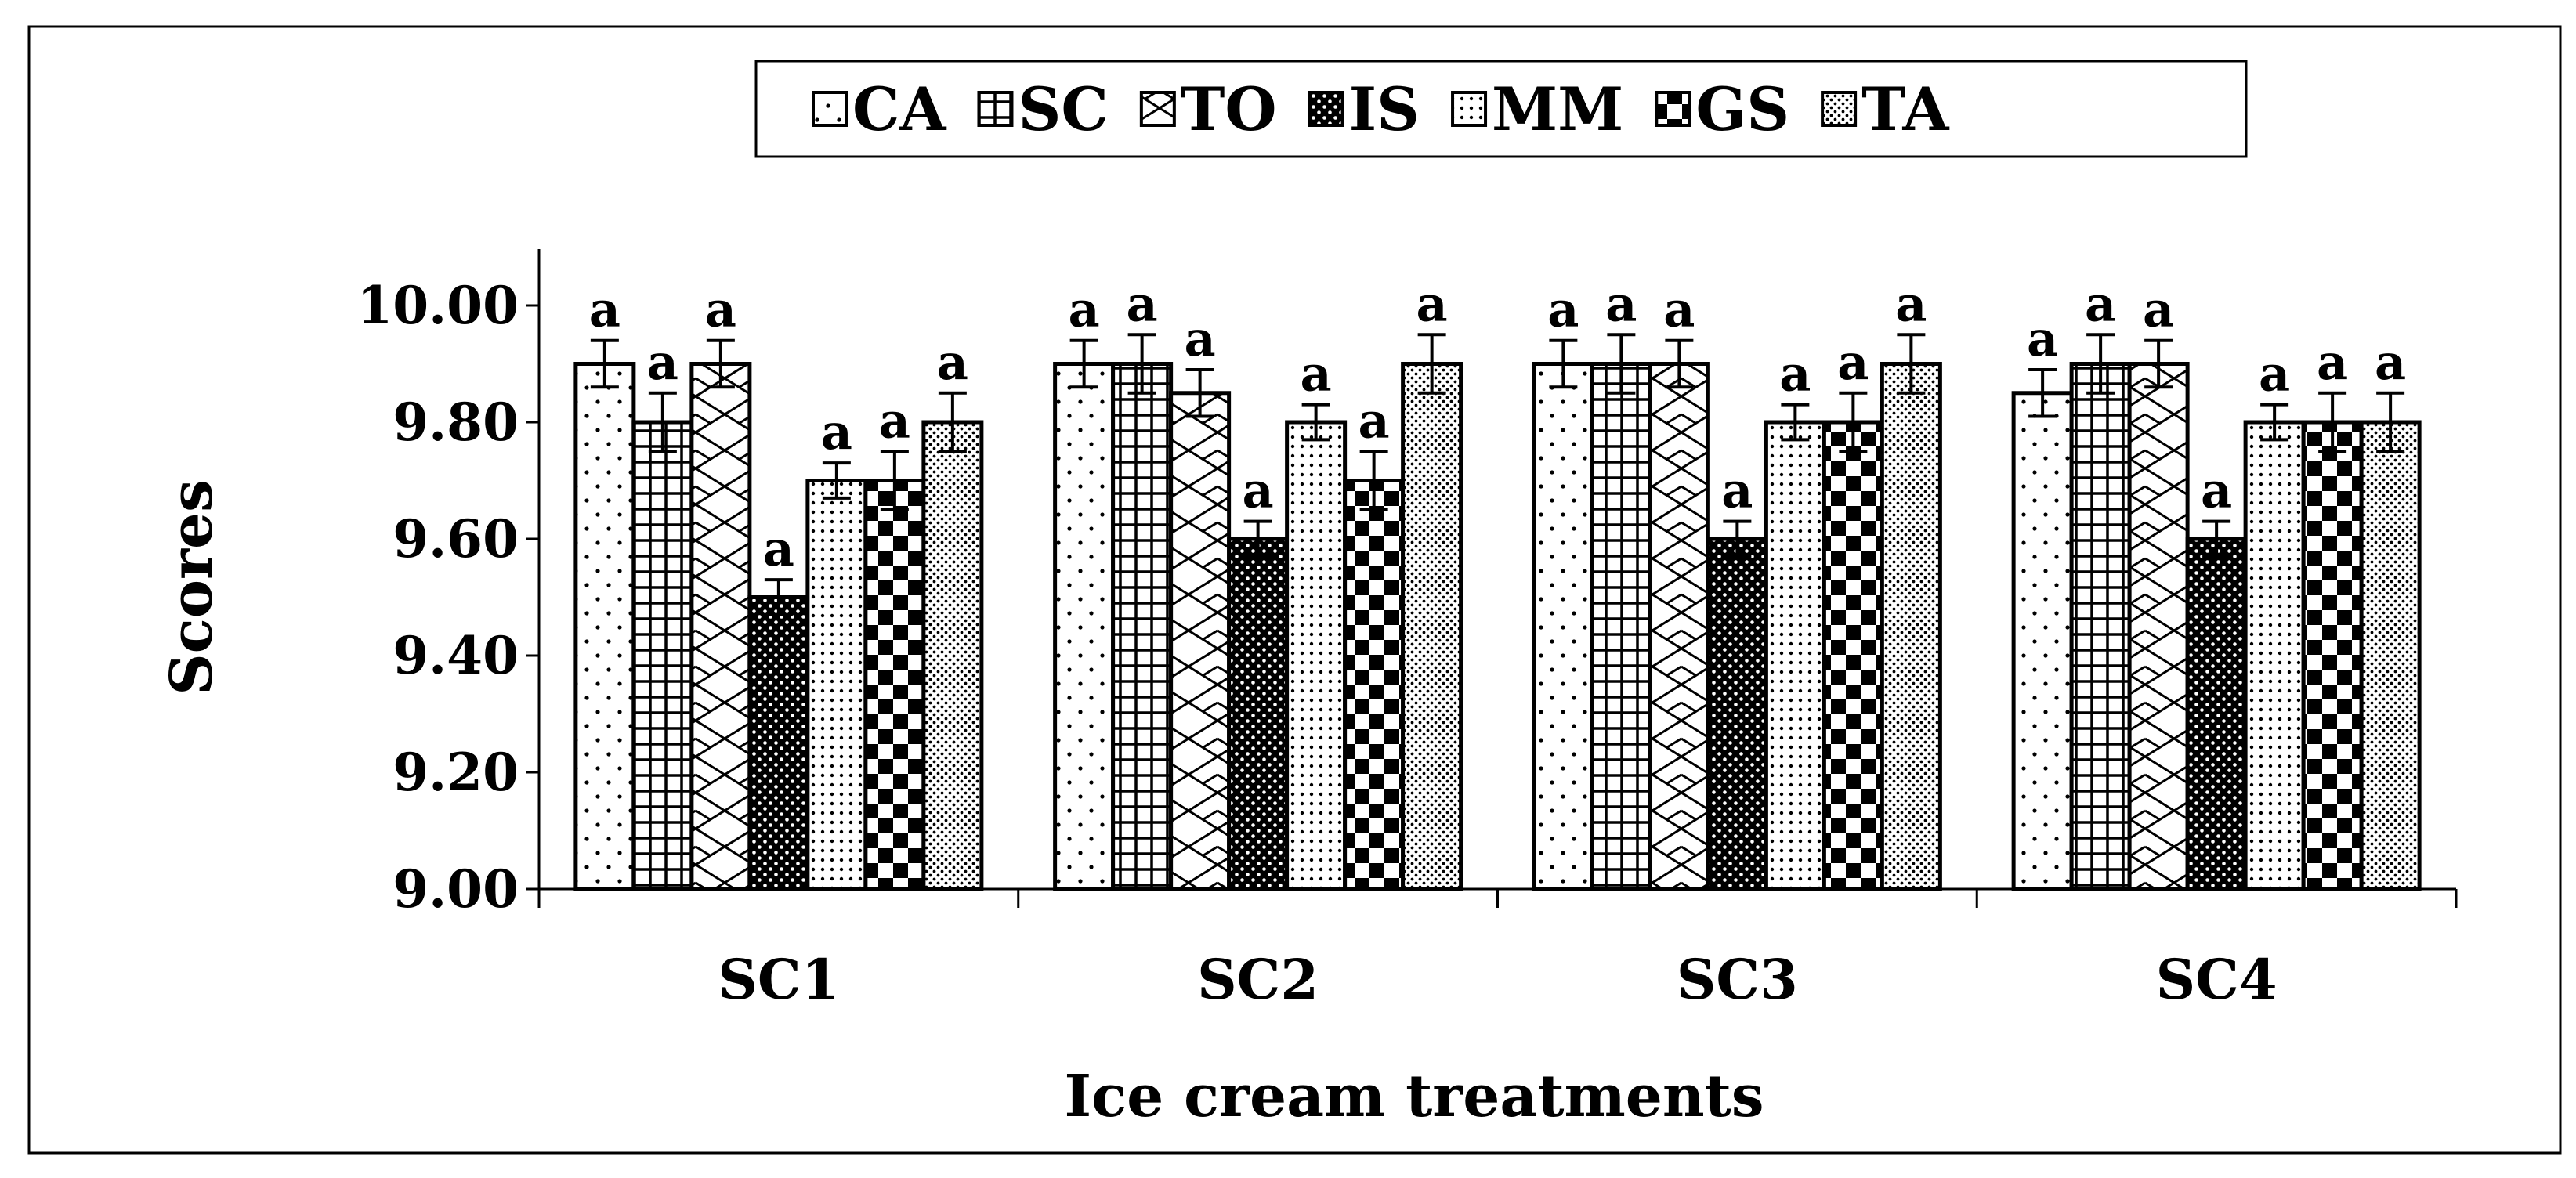  Describe the element at coordinates (1795, 655) in the screenshot. I see `bar-mm-sc3` at that location.